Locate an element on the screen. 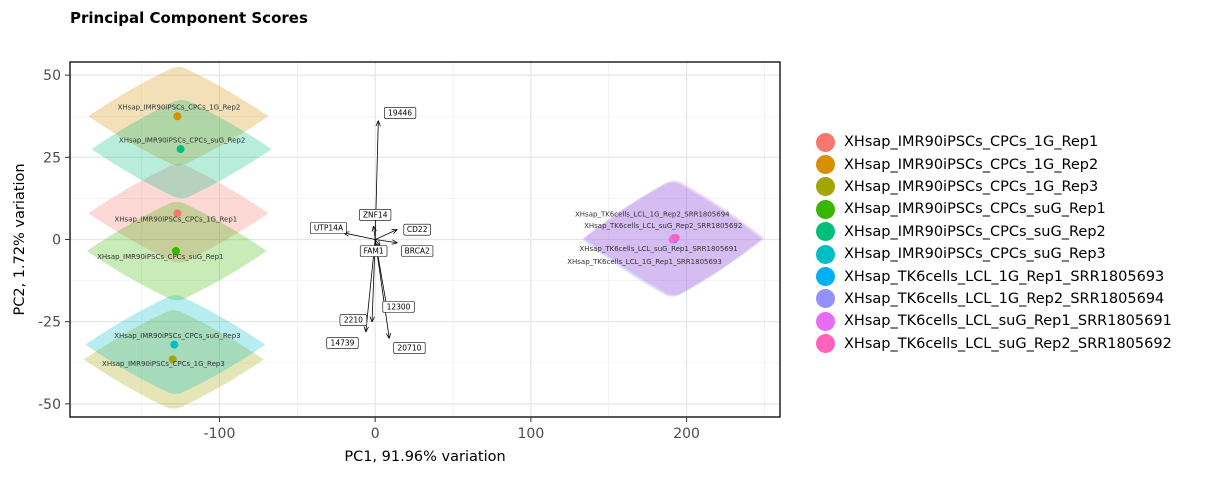 This screenshot has width=1231, height=500. sample-label: XHsap_IMR90iPSCs_CPCs_suG_Rep2 is located at coordinates (182, 141).